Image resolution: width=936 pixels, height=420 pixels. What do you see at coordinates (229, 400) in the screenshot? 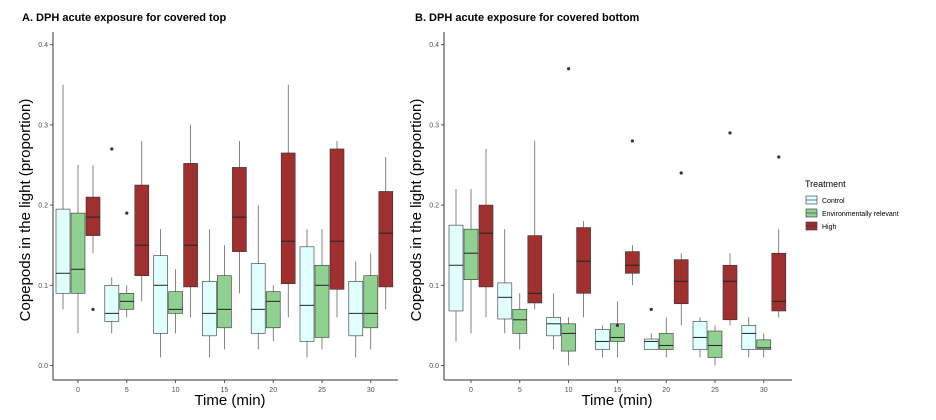
I see `panel-a-x-axis-title: Time (min)` at bounding box center [229, 400].